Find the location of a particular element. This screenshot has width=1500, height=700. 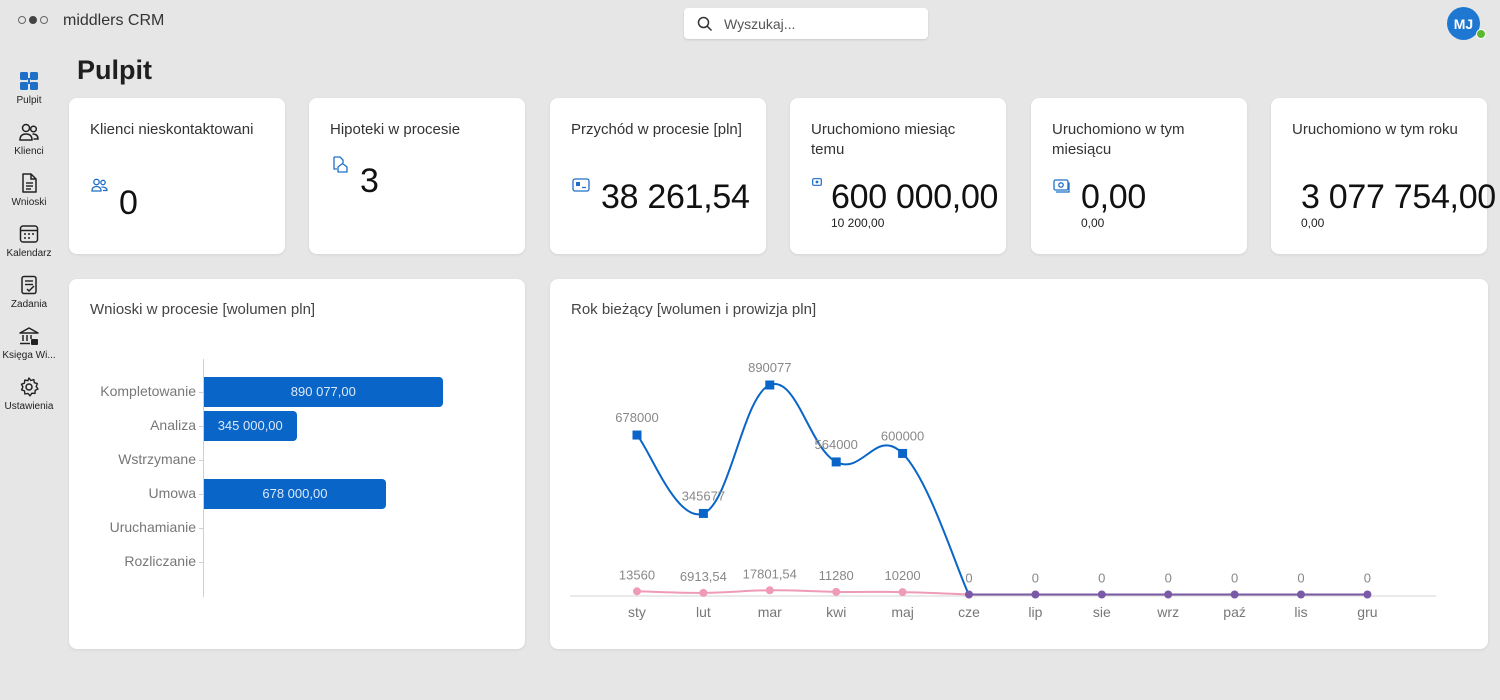

volume-line-series is located at coordinates (803, 489).